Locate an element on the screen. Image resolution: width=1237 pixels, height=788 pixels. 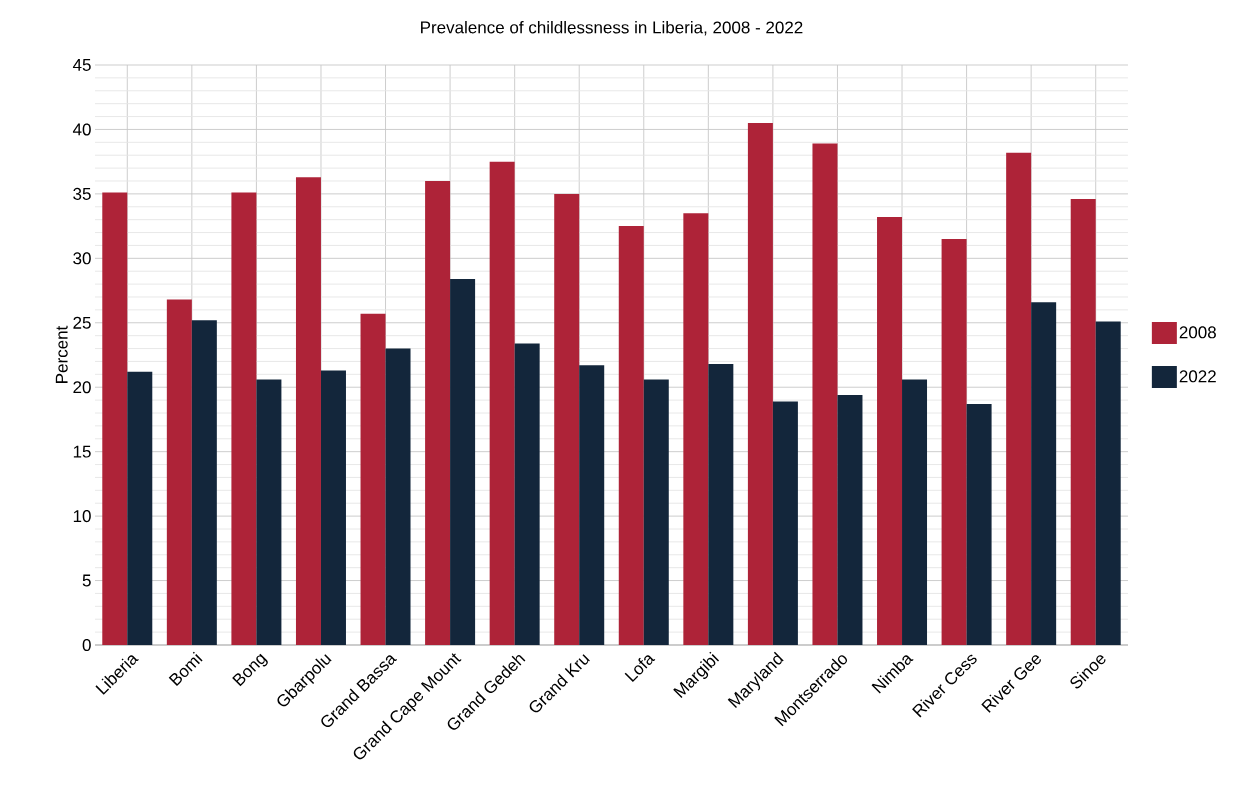
y-tick-label: 30 is located at coordinates (82, 258).